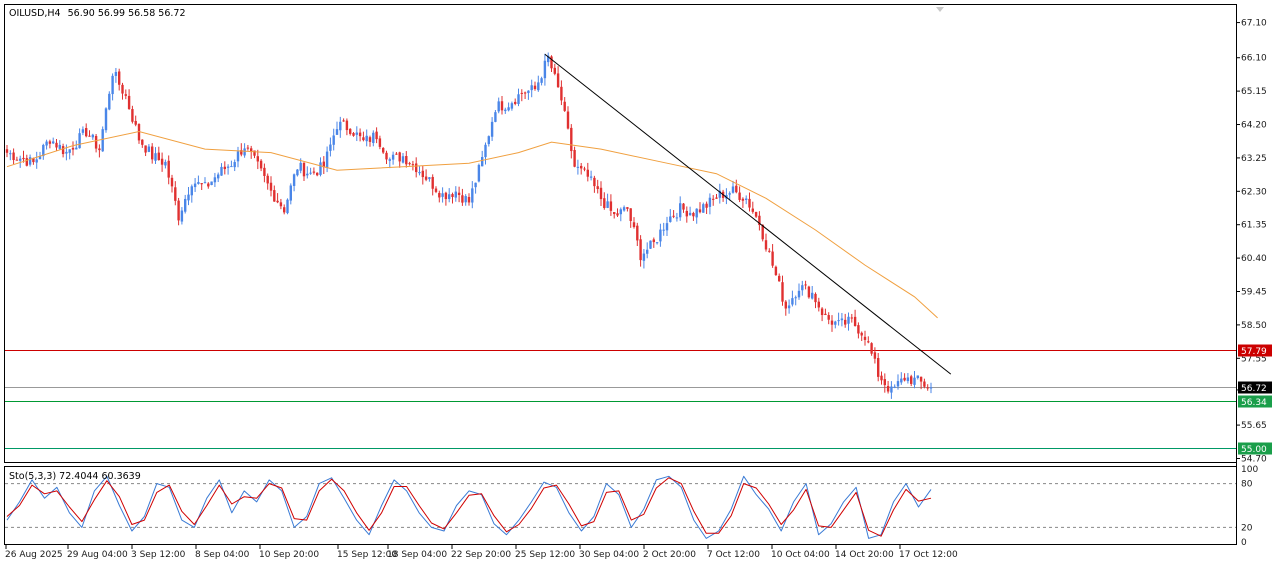  What do you see at coordinates (1254, 126) in the screenshot?
I see `price-tick-label: 64.20` at bounding box center [1254, 126].